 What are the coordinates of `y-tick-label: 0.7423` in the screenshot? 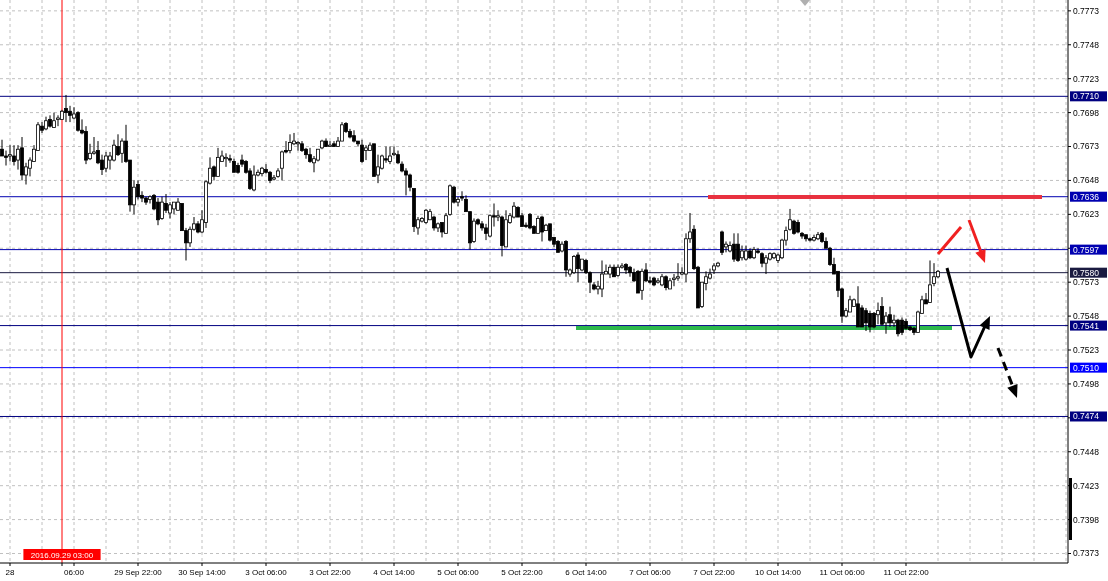 It's located at (1086, 485).